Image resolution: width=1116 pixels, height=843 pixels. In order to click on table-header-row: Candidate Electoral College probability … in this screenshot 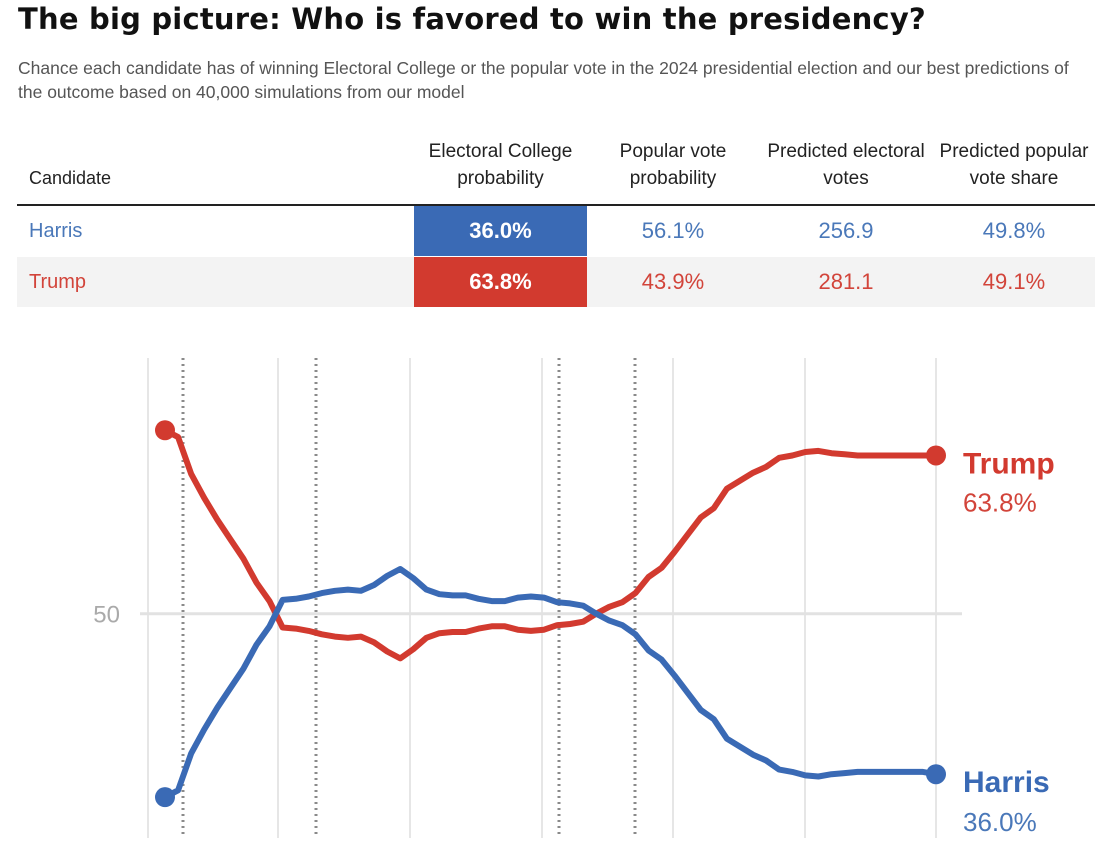, I will do `click(556, 172)`.